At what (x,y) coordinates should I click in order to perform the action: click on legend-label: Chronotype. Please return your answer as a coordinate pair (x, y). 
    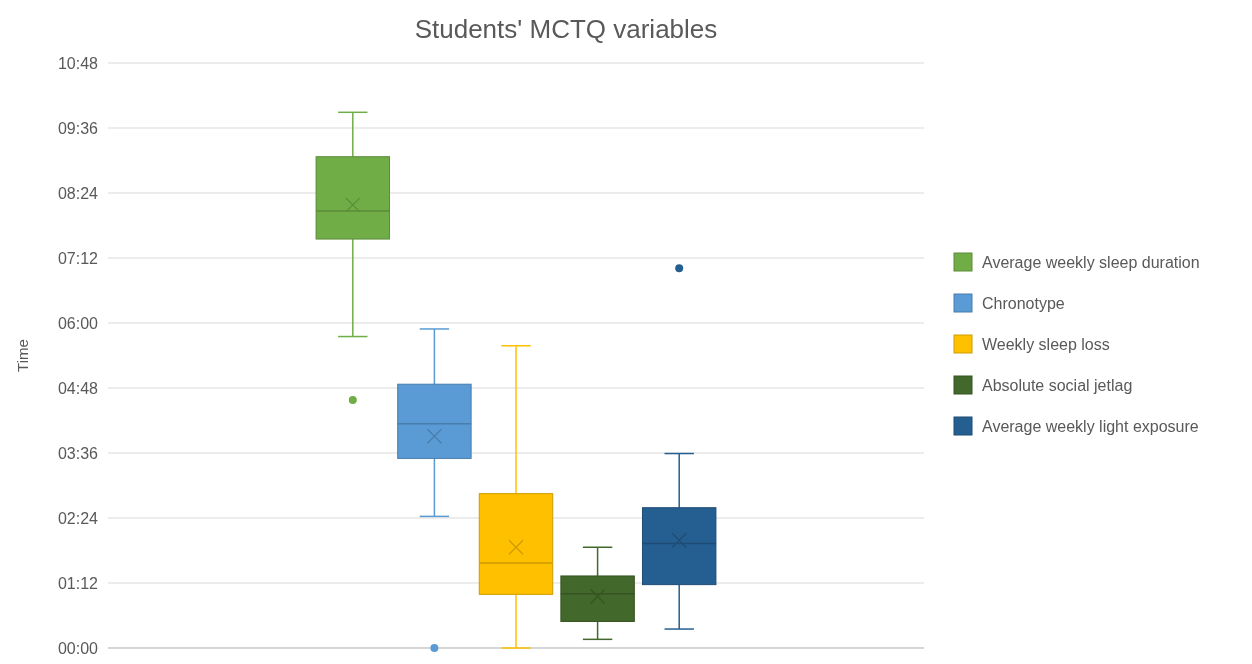
    Looking at the image, I should click on (1023, 303).